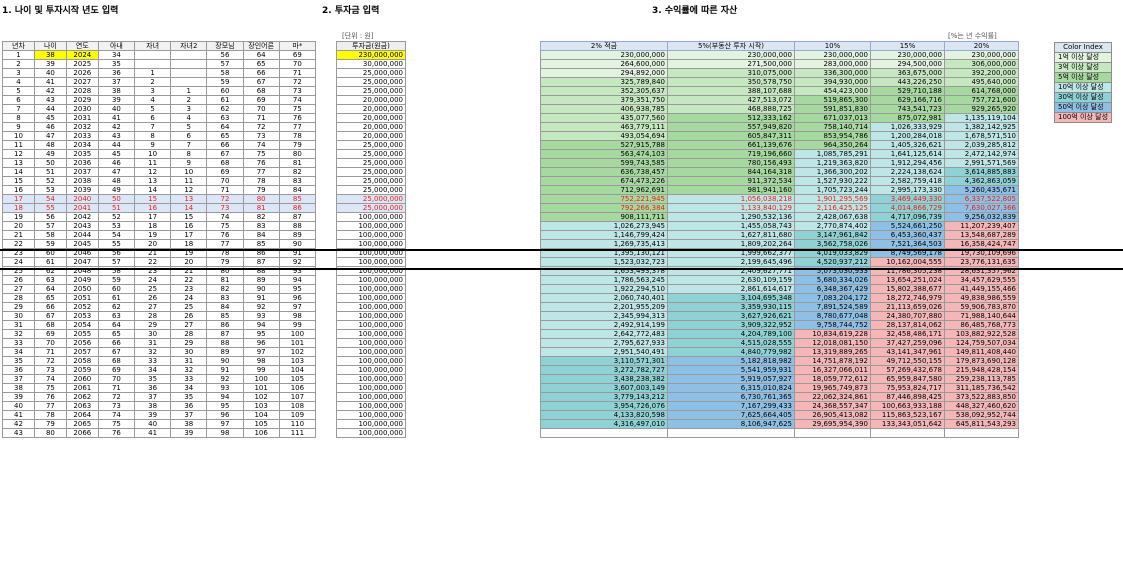 This screenshot has width=1123, height=579. I want to click on asset-cell: 310,075,000, so click(731, 73).